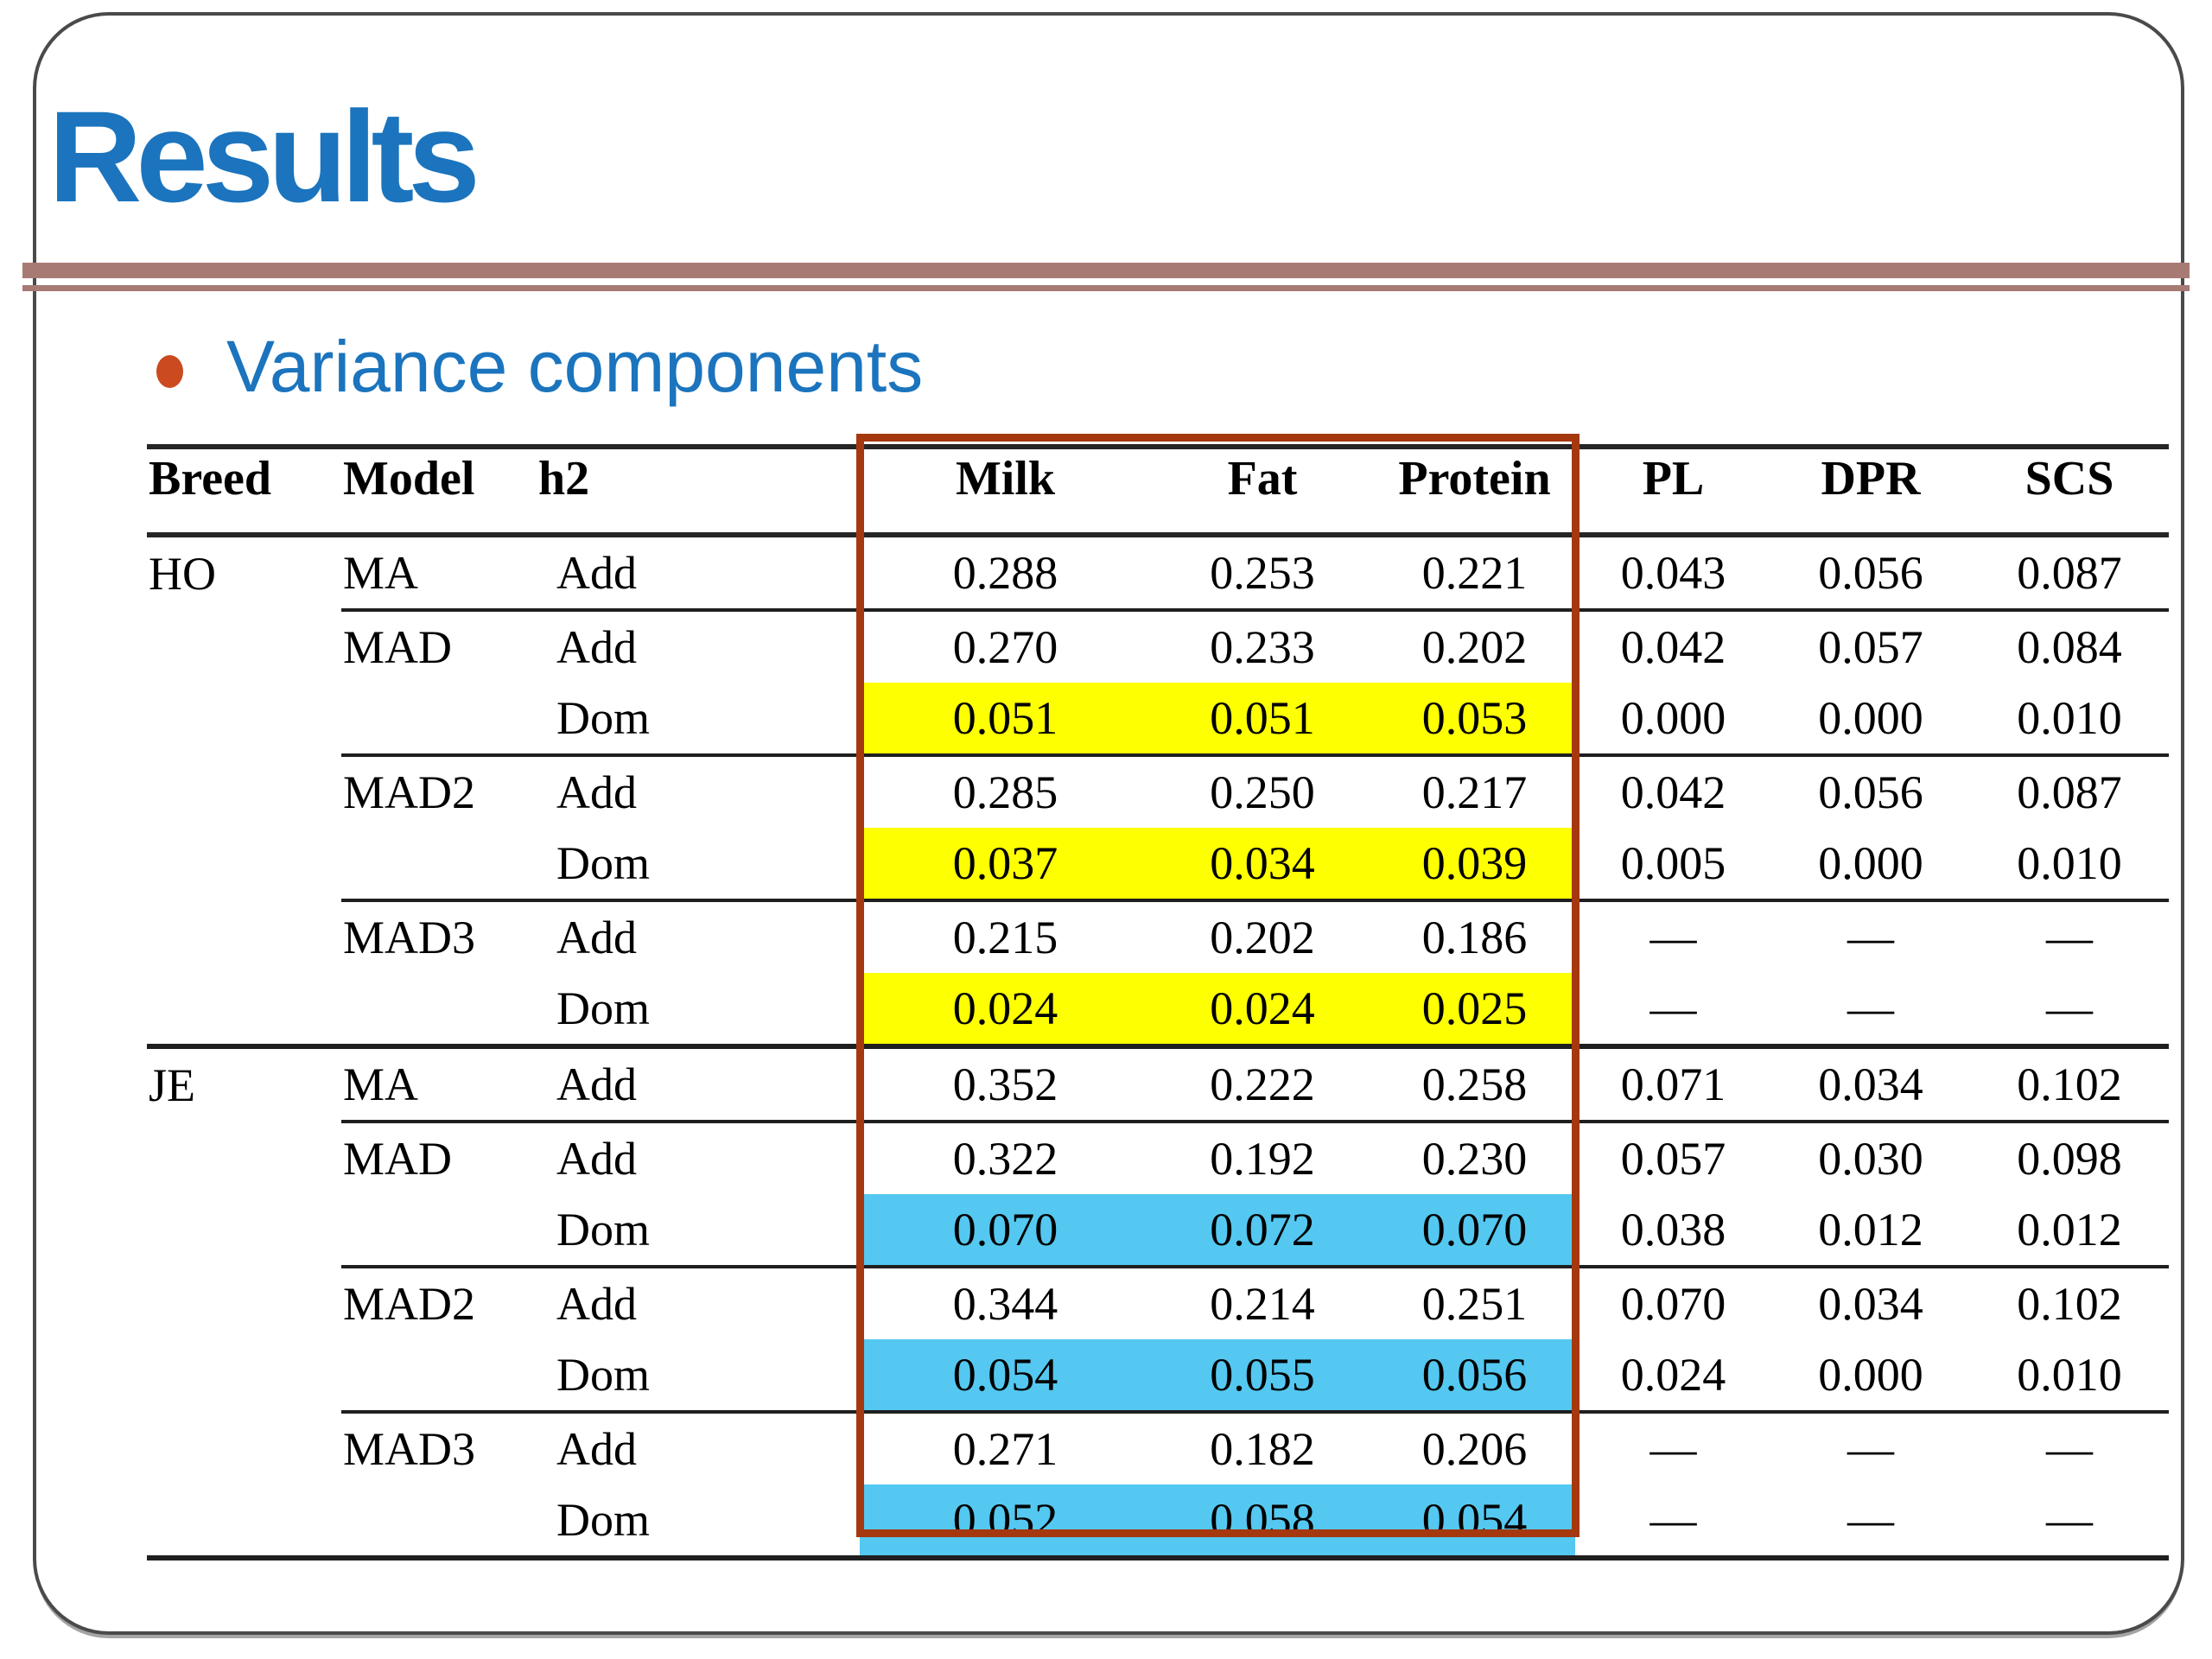 Image resolution: width=2212 pixels, height=1659 pixels. Describe the element at coordinates (1474, 1159) in the screenshot. I see `protein-cell: 0.230` at that location.